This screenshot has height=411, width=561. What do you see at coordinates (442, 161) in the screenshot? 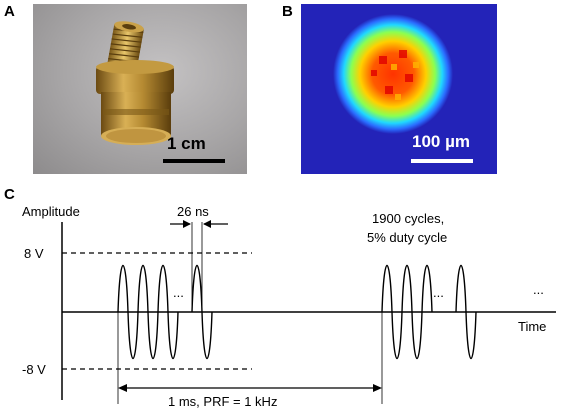
I see `heatmap-scale-bar` at bounding box center [442, 161].